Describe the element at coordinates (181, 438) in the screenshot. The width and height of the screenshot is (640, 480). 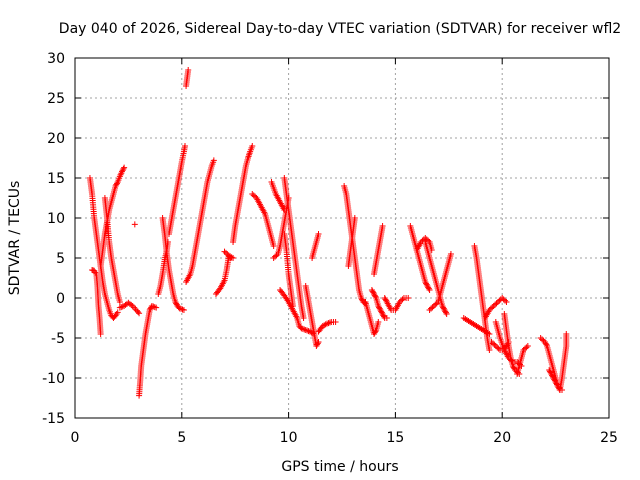
I see `x-tick-label: 5` at that location.